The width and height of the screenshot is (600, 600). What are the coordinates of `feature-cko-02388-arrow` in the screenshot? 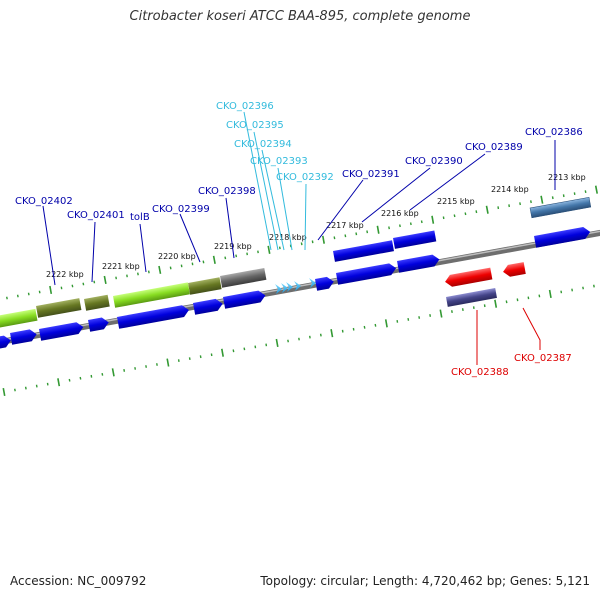 It's located at (468, 277).